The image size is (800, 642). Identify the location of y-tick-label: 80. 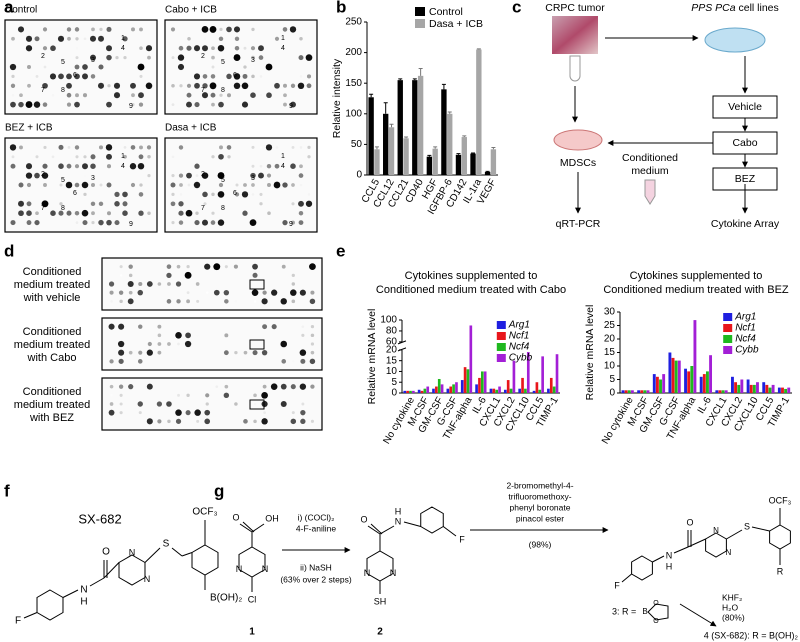
(392, 331).